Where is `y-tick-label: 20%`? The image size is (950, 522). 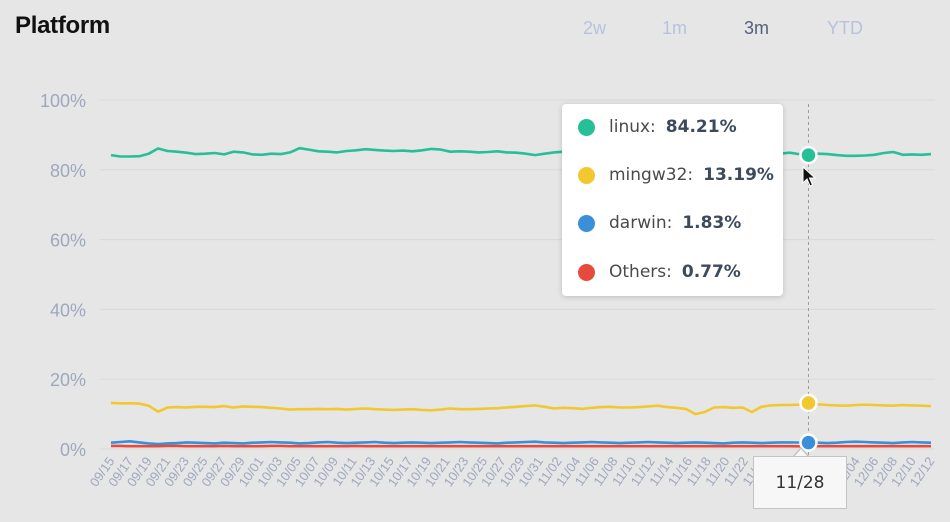
y-tick-label: 20% is located at coordinates (68, 380).